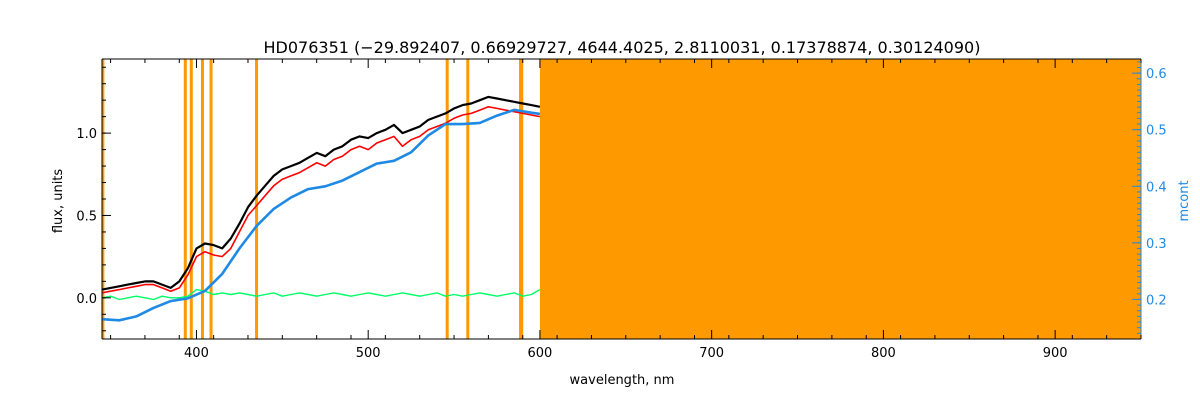 The height and width of the screenshot is (404, 1200). What do you see at coordinates (368, 353) in the screenshot?
I see `x-tick-label: 500` at bounding box center [368, 353].